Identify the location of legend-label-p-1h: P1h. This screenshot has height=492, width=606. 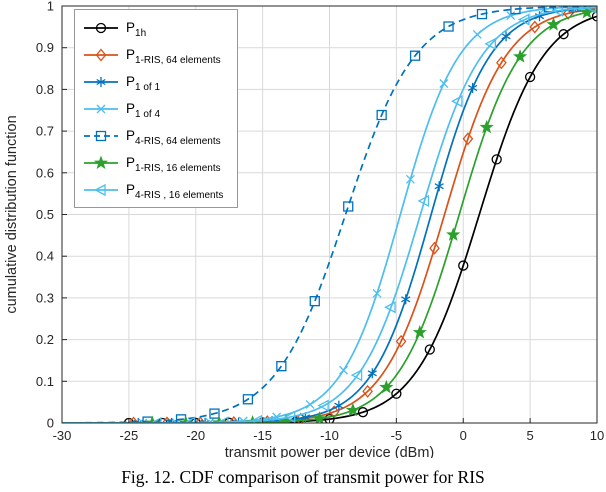
(136, 29).